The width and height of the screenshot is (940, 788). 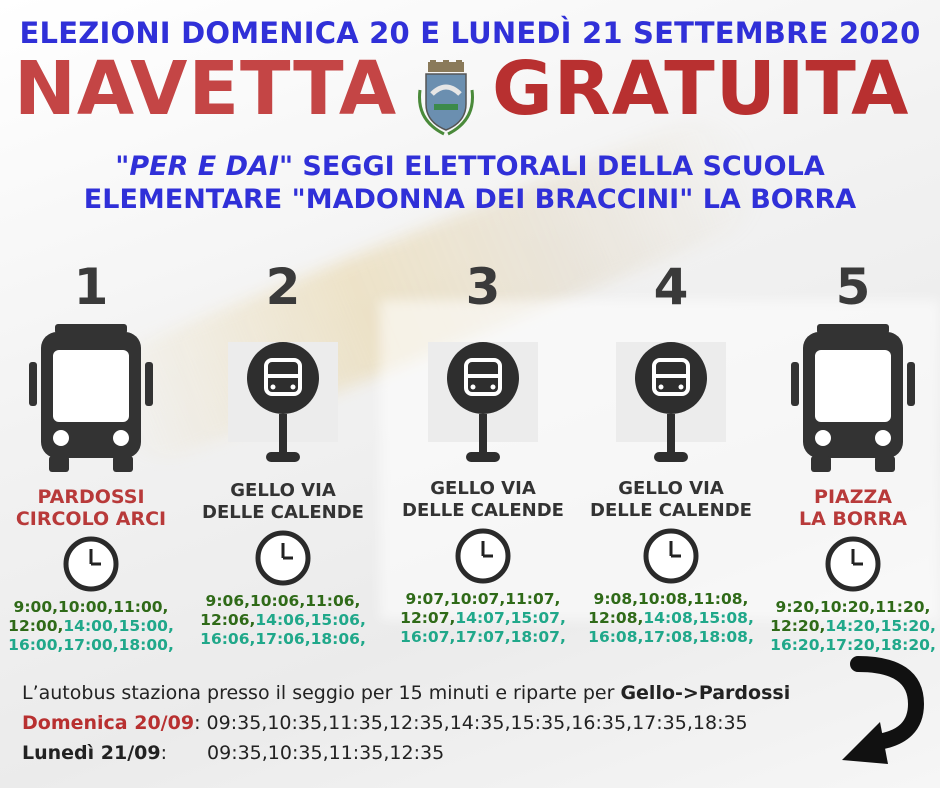 What do you see at coordinates (853, 519) in the screenshot?
I see `stop-name-line-2: LA BORRA` at bounding box center [853, 519].